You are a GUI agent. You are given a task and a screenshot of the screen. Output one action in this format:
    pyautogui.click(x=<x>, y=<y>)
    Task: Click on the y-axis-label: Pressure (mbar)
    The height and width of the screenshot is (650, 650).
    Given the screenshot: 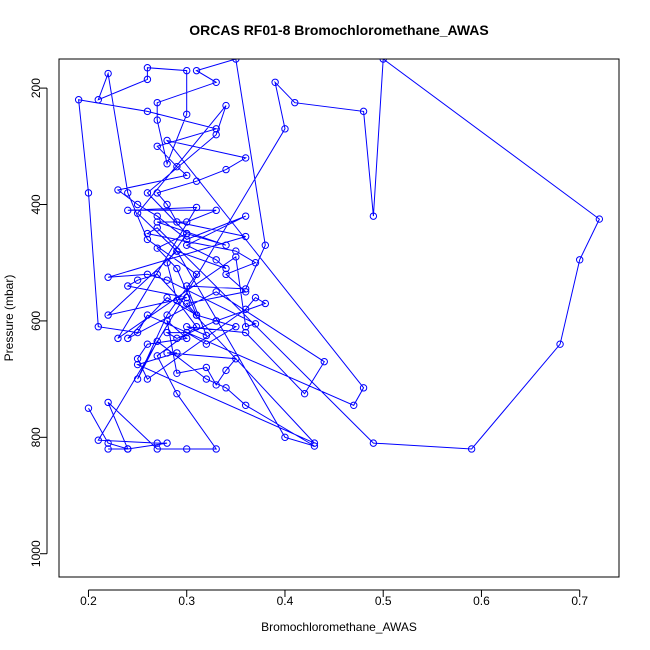 What is the action you would take?
    pyautogui.click(x=9, y=318)
    